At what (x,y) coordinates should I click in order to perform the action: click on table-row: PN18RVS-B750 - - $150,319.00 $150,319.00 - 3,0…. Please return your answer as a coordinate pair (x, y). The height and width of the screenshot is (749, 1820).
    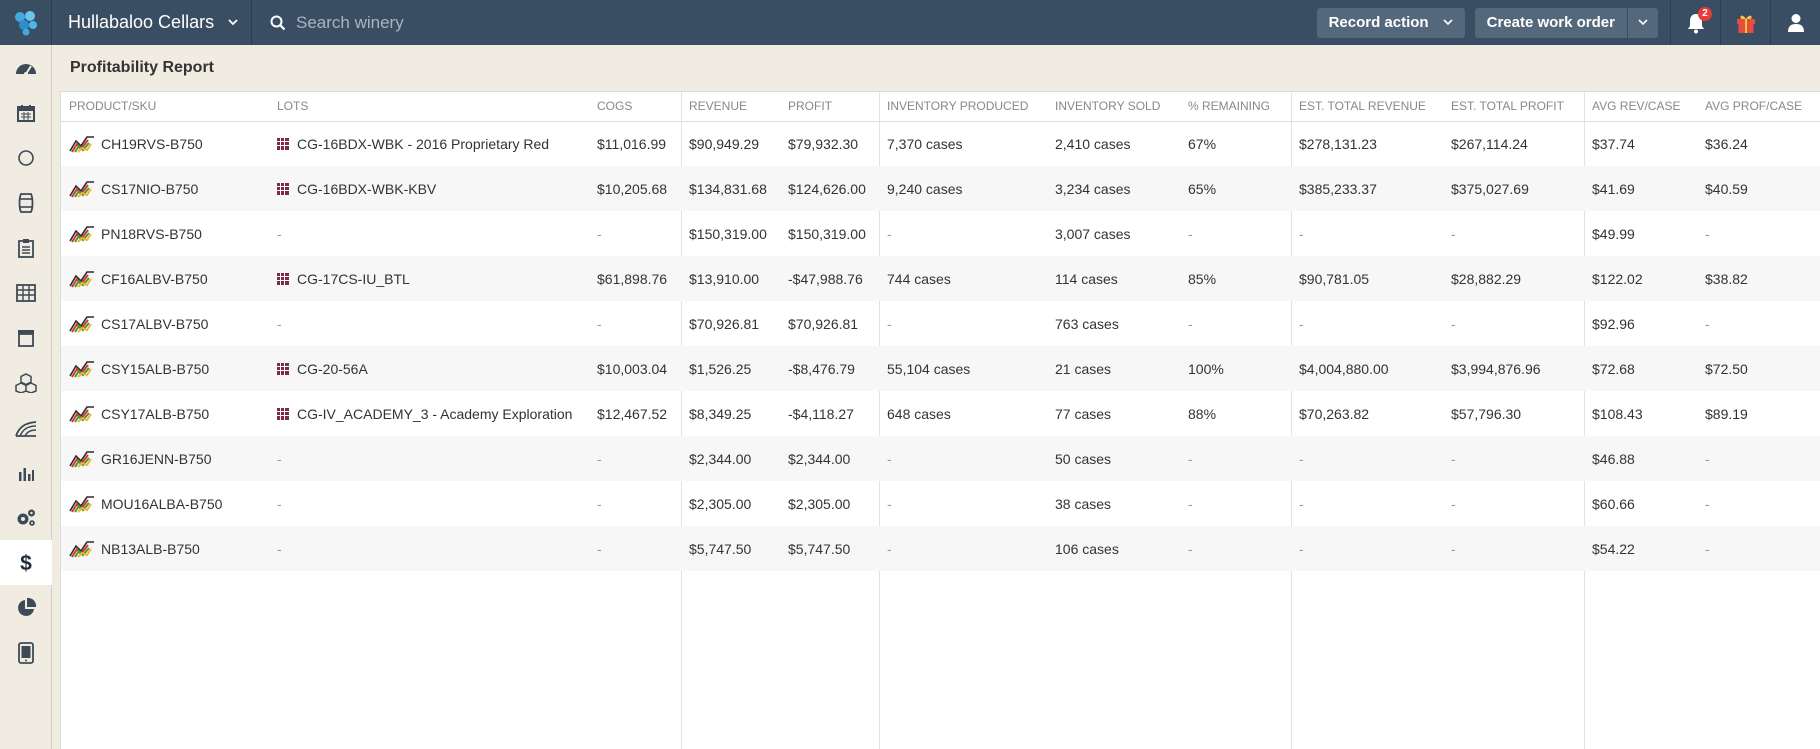
    Looking at the image, I should click on (940, 233).